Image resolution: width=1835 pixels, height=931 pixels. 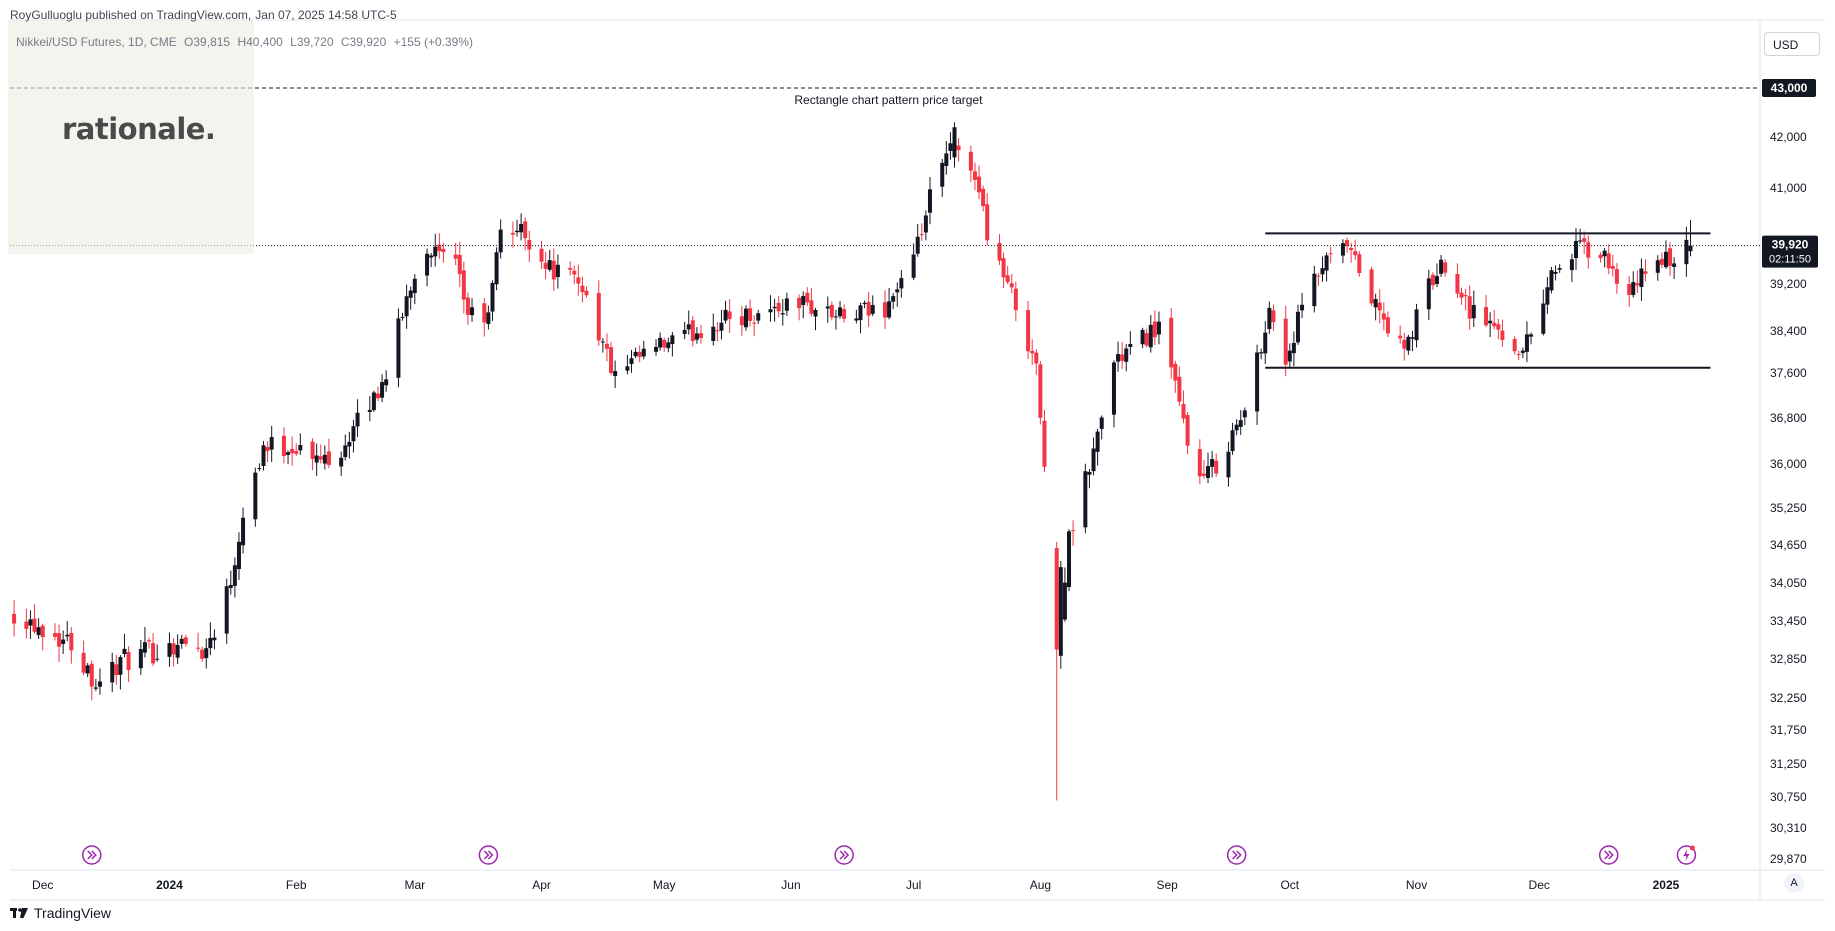 I want to click on dividend-event-icon, so click(x=1686, y=855).